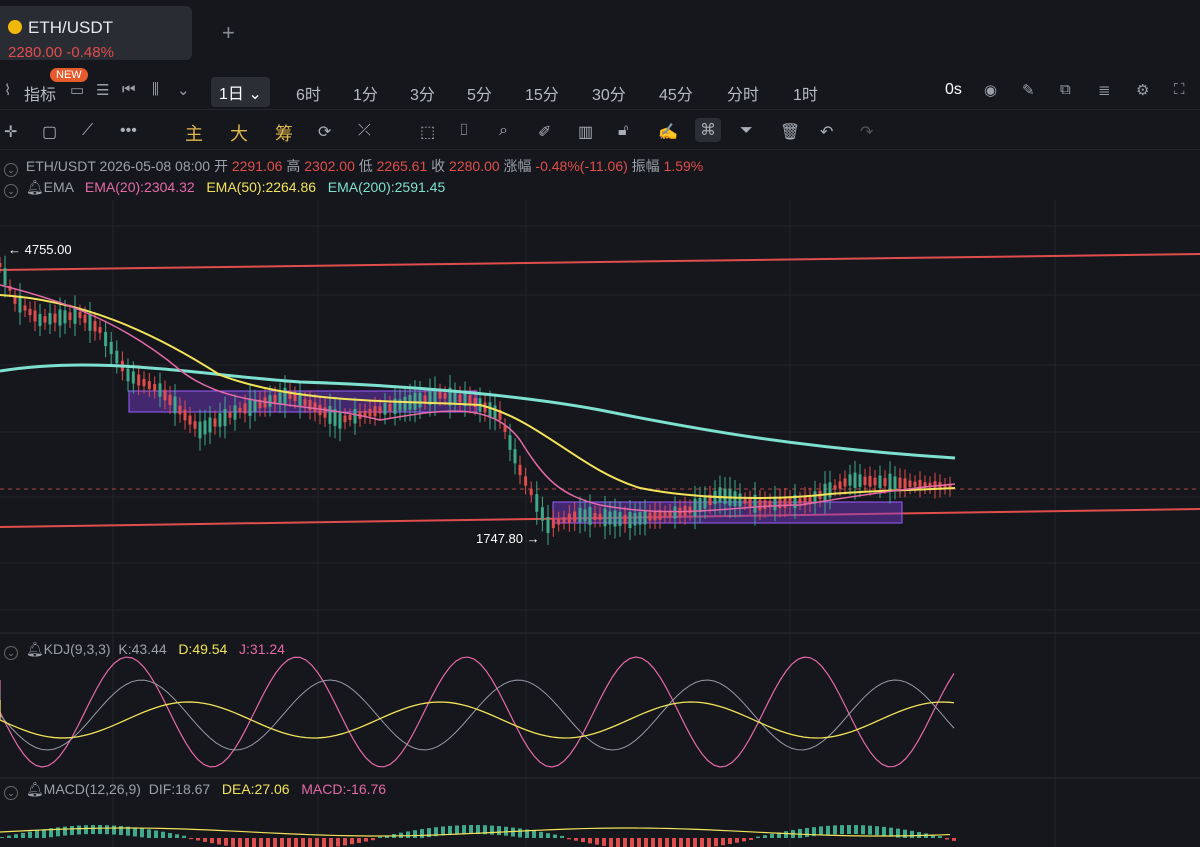 The height and width of the screenshot is (847, 1200). I want to click on fullscreen-icon: ⛶, so click(1179, 89).